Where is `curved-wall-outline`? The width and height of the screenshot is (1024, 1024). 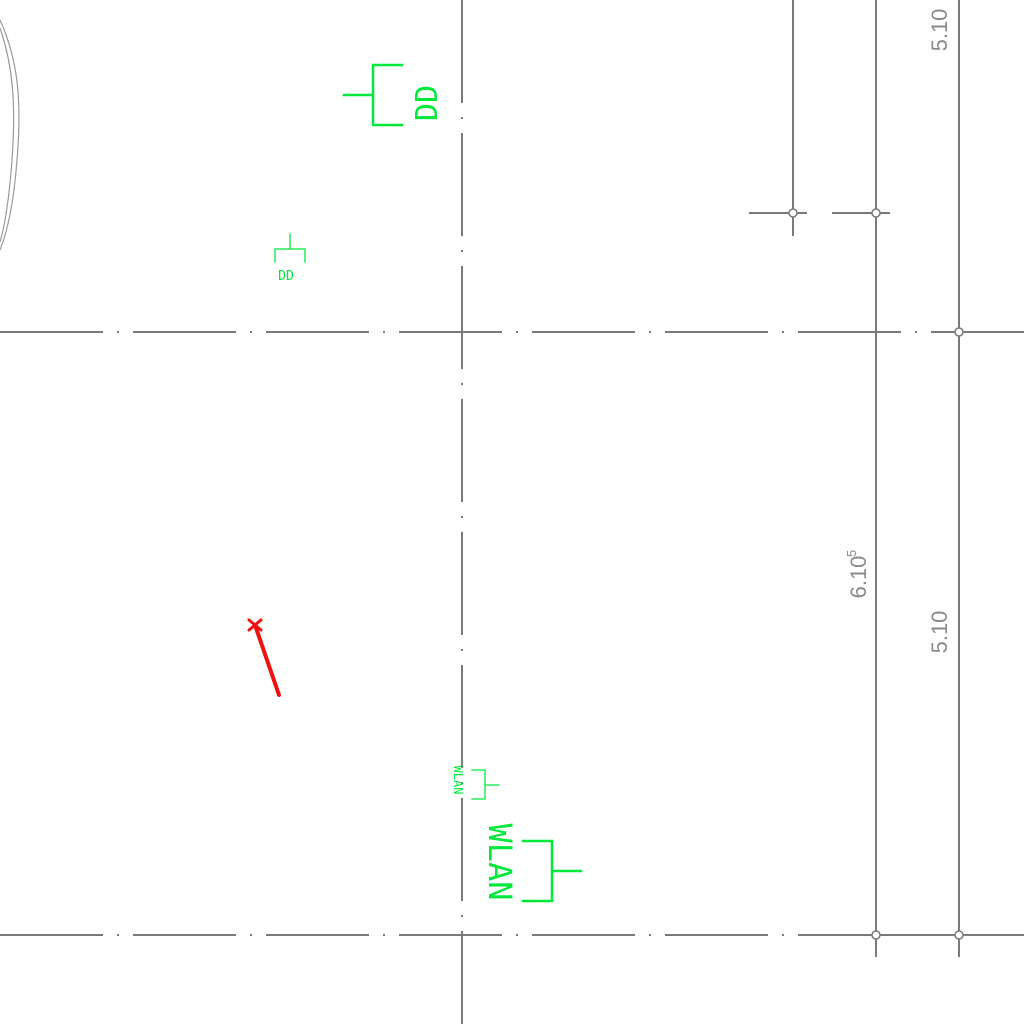 curved-wall-outline is located at coordinates (10, 135).